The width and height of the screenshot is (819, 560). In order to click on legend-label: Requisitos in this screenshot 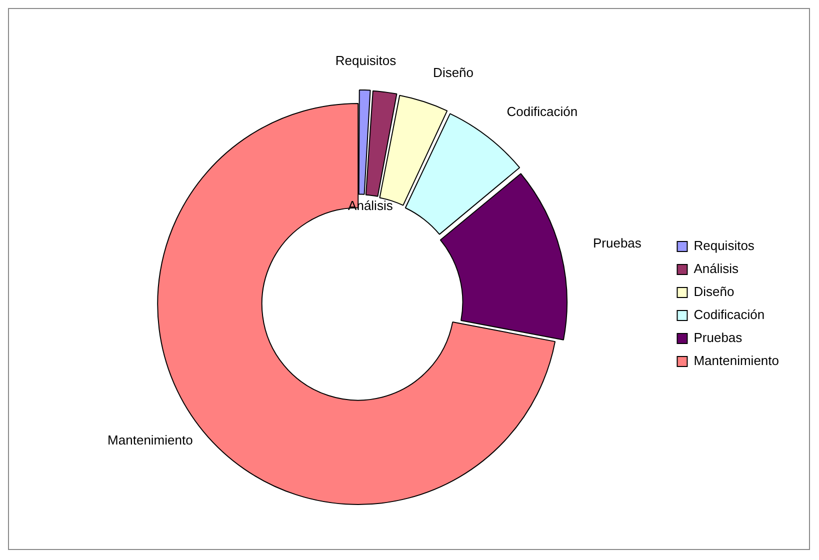, I will do `click(724, 246)`.